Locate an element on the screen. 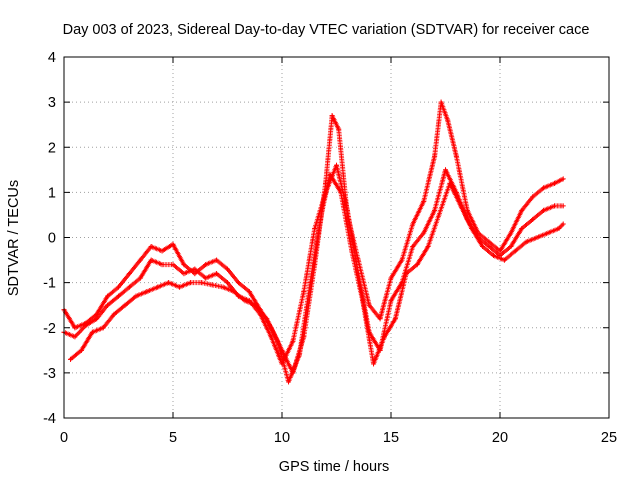 The height and width of the screenshot is (480, 640). y-tick-label: 0 is located at coordinates (52, 239).